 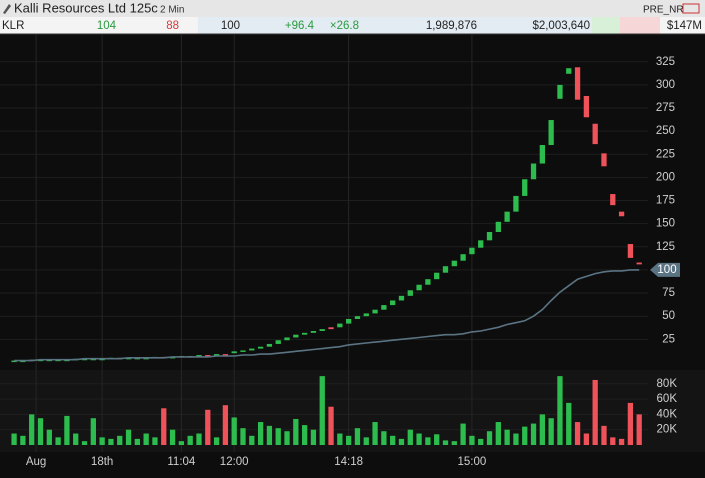 I want to click on y-tick-label: 25, so click(x=668, y=339).